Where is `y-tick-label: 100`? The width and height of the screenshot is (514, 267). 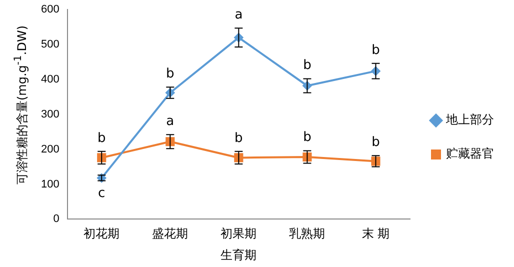 y-tick-label: 100 is located at coordinates (50, 184).